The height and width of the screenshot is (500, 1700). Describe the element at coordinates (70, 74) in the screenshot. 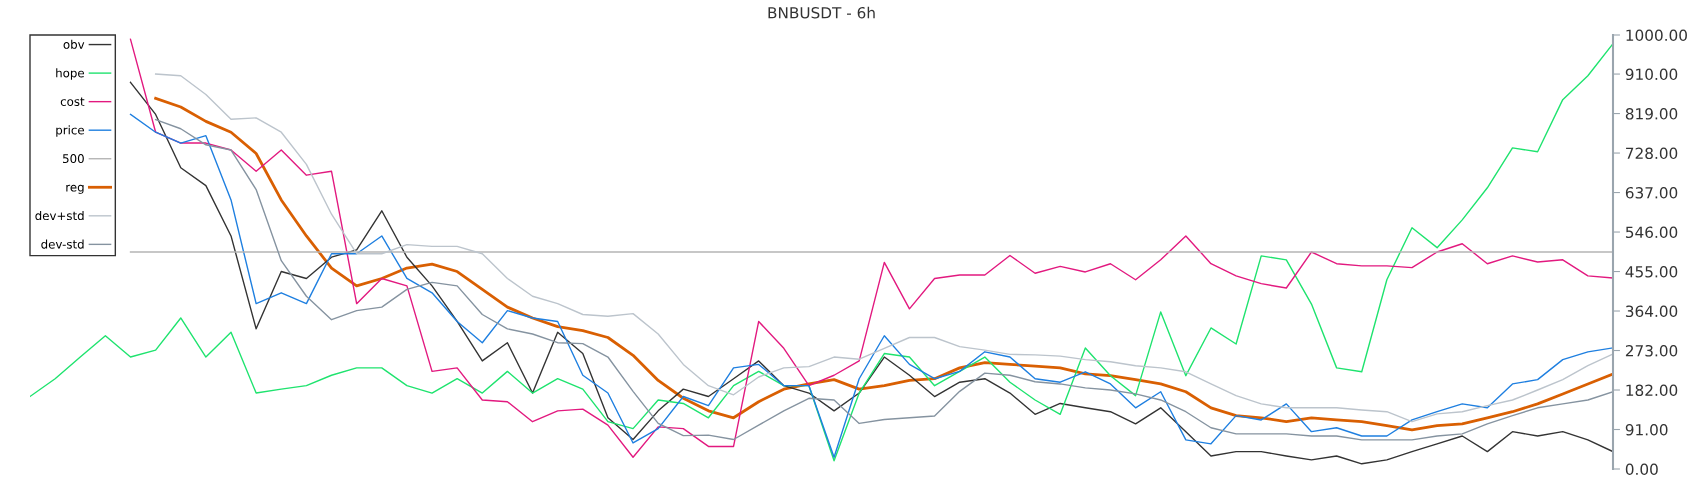

I see `legend-label: hope` at that location.